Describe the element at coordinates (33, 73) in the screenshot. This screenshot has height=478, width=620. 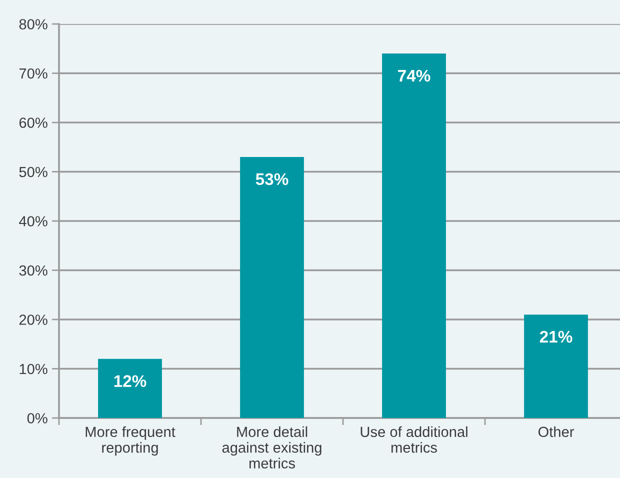
I see `y-tick-label: 70%` at that location.